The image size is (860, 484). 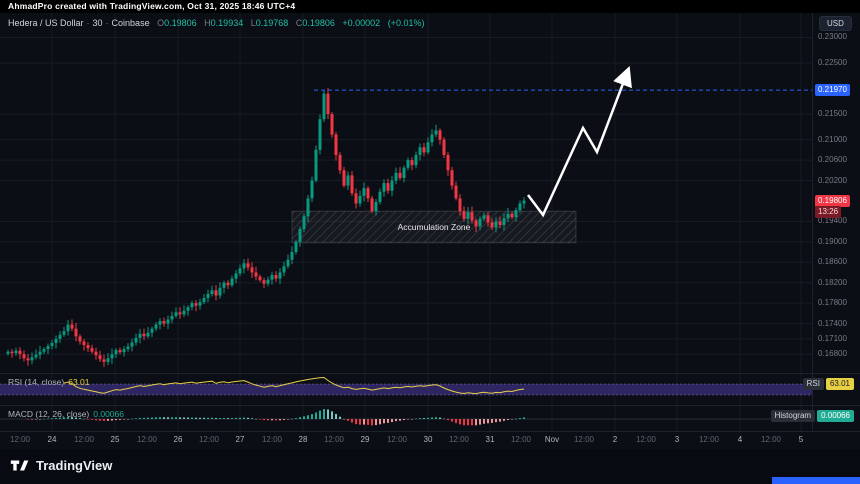 I want to click on interval-label: 30, so click(x=97, y=23).